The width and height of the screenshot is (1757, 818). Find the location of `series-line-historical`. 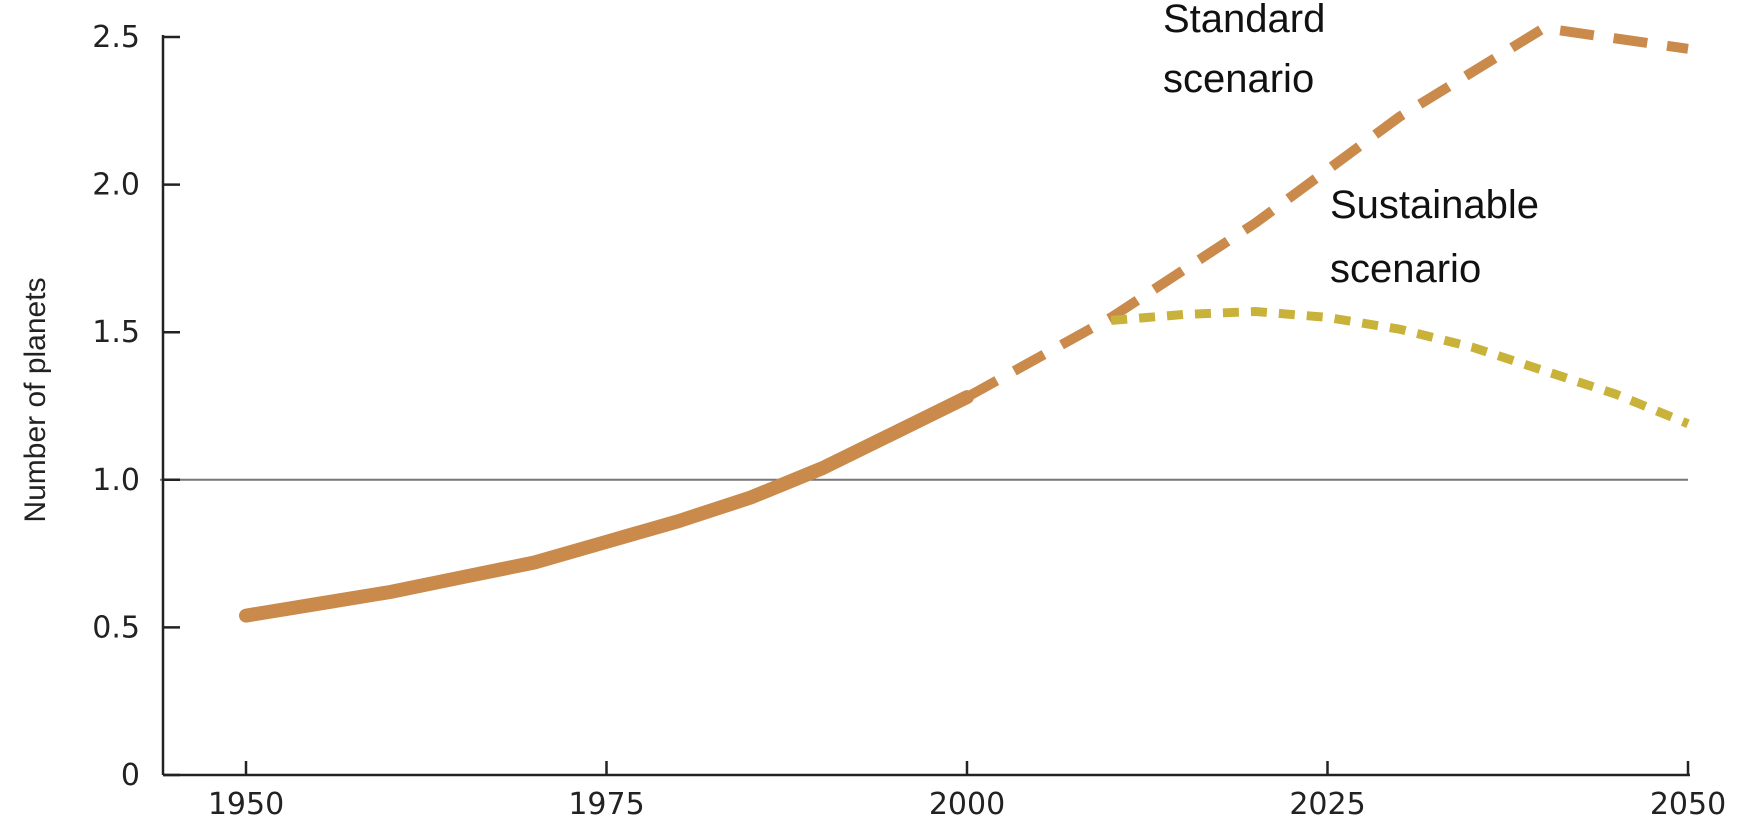

series-line-historical is located at coordinates (606, 506).